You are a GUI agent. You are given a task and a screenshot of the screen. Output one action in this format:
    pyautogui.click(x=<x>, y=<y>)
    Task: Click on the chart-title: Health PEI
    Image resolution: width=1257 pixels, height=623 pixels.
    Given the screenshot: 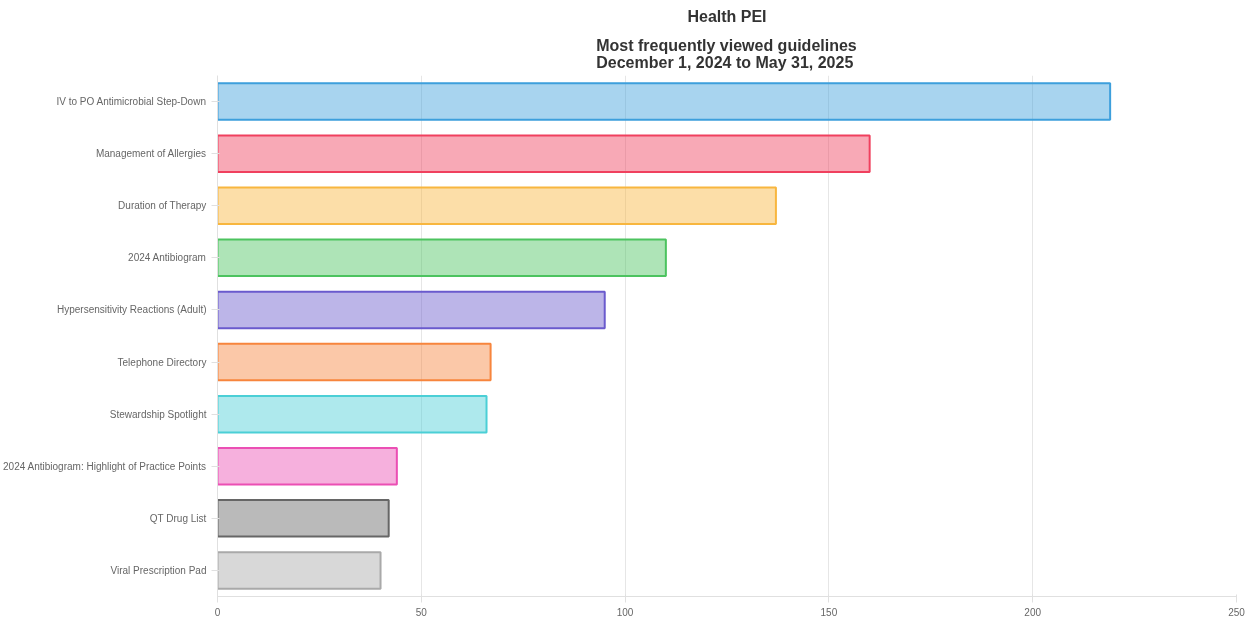 What is the action you would take?
    pyautogui.click(x=727, y=16)
    